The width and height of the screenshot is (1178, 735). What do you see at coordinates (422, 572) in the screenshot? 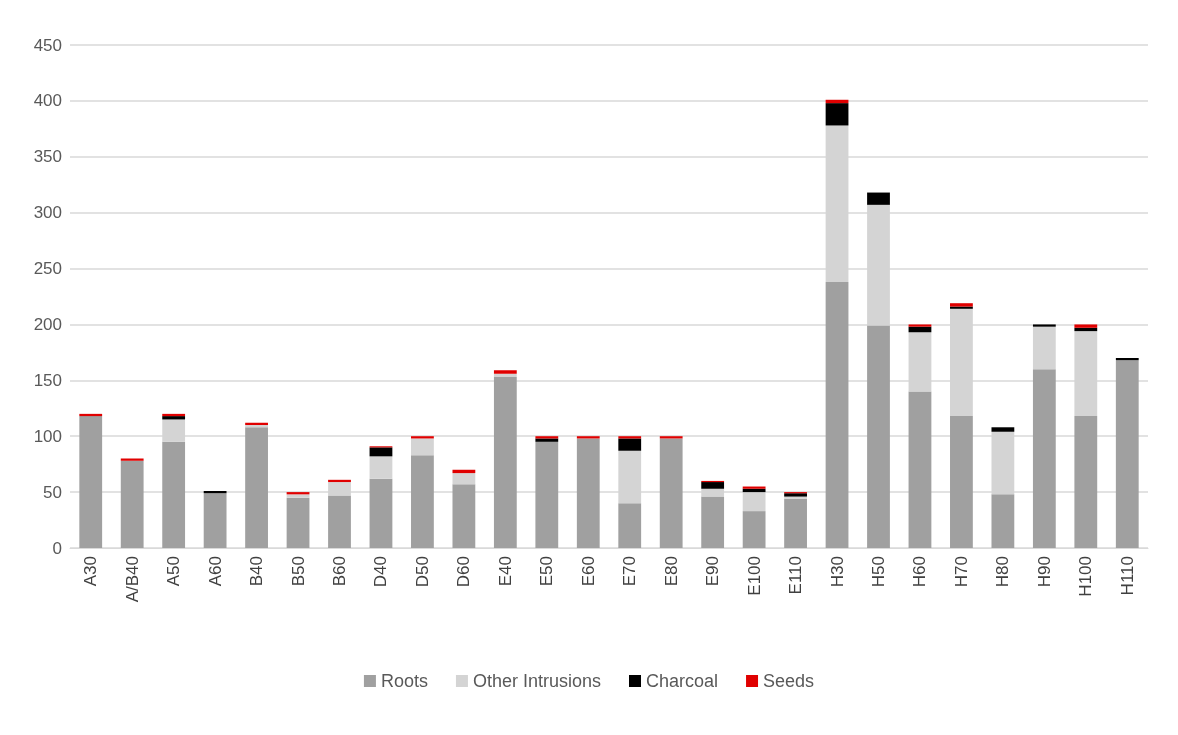
I see `x-tick-label: D50` at bounding box center [422, 572].